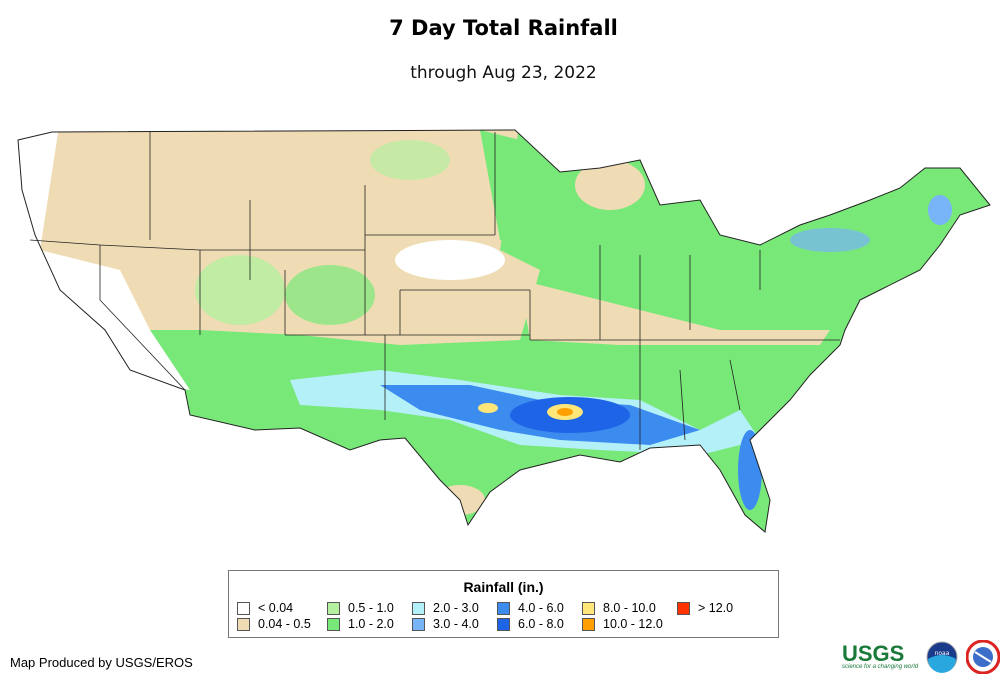  I want to click on agency-logos: USGS science for a changing world noaa, so click(921, 657).